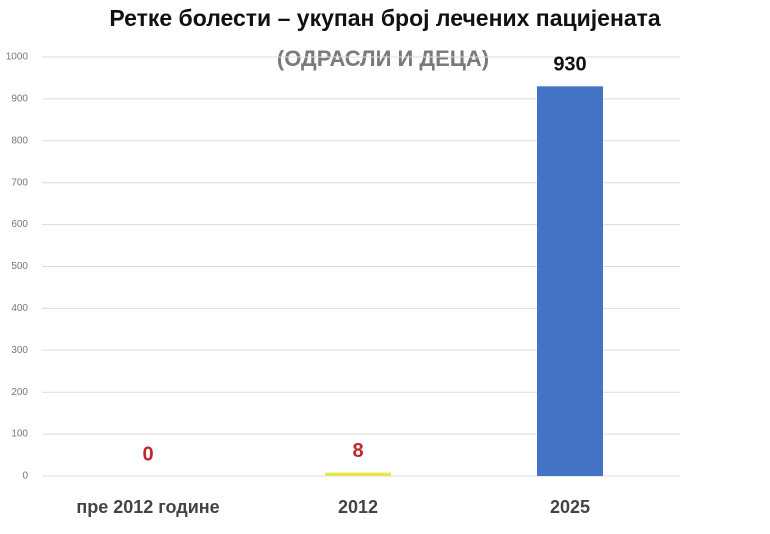 This screenshot has width=770, height=534. I want to click on data-label: 0, so click(147, 454).